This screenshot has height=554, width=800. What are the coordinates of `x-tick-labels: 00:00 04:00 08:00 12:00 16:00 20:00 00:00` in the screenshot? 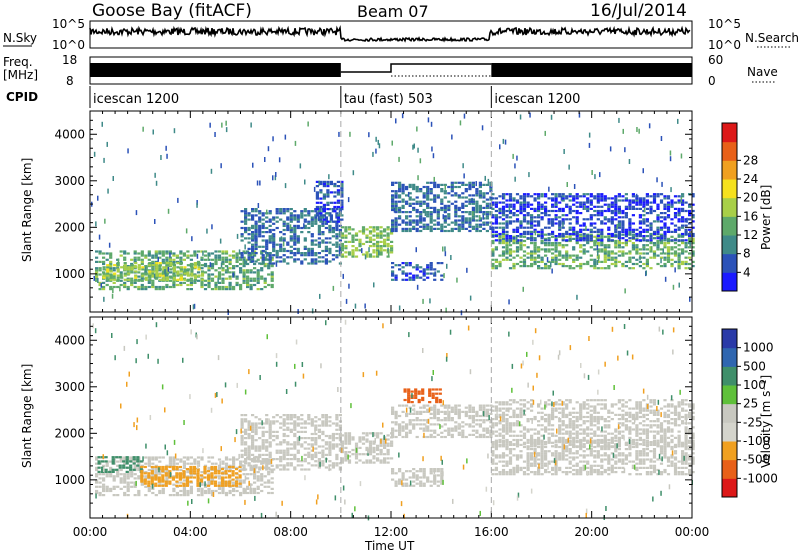 It's located at (391, 532).